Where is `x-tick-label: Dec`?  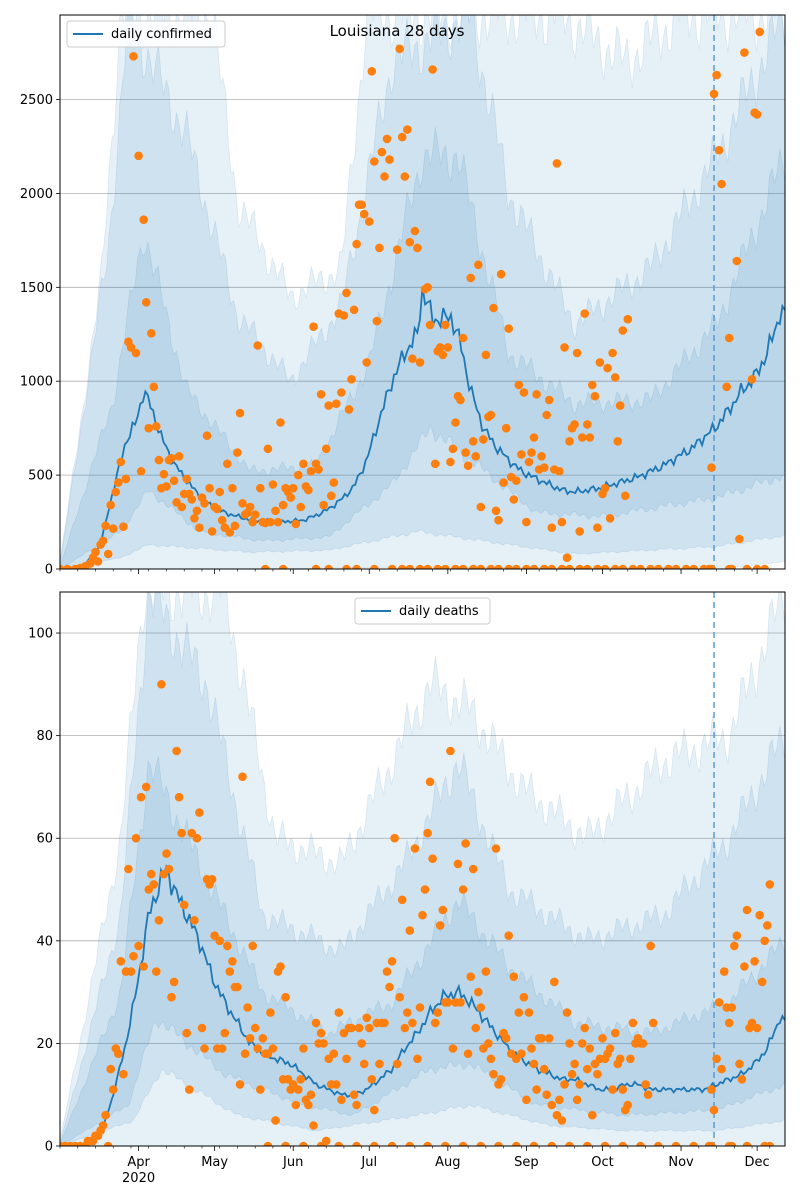
x-tick-label: Dec is located at coordinates (757, 1162).